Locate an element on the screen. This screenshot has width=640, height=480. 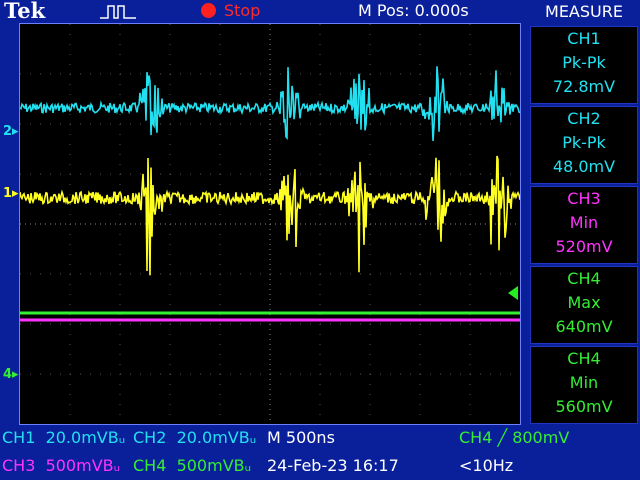
ch4-ground-marker-icon: 4▸ is located at coordinates (11, 374).